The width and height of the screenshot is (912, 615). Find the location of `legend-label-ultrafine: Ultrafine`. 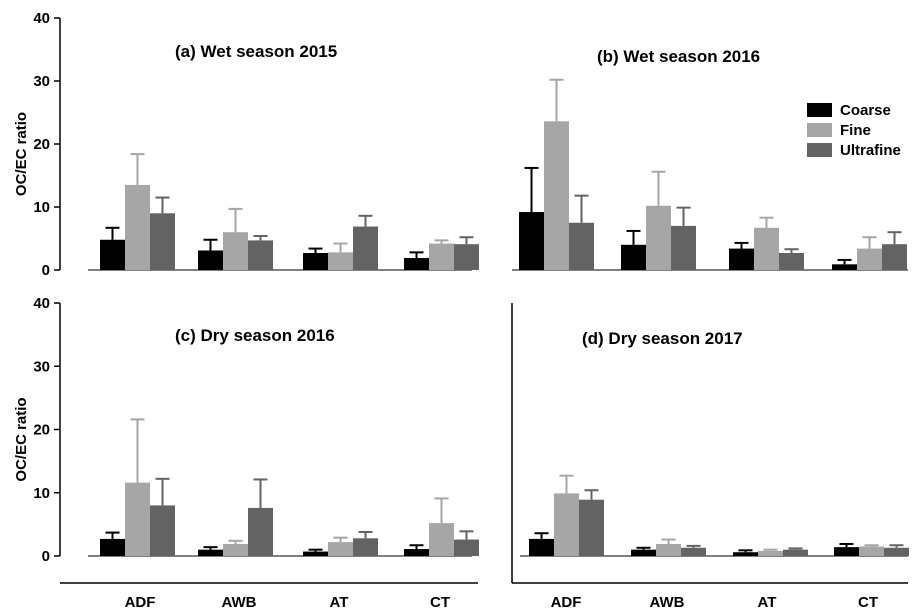

legend-label-ultrafine: Ultrafine is located at coordinates (870, 150).